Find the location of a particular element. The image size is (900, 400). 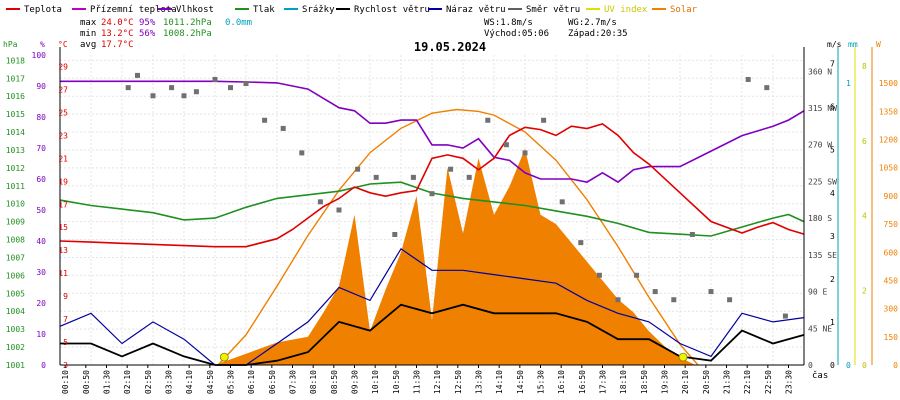

x-tick-label: 06:50 is located at coordinates (272, 382).